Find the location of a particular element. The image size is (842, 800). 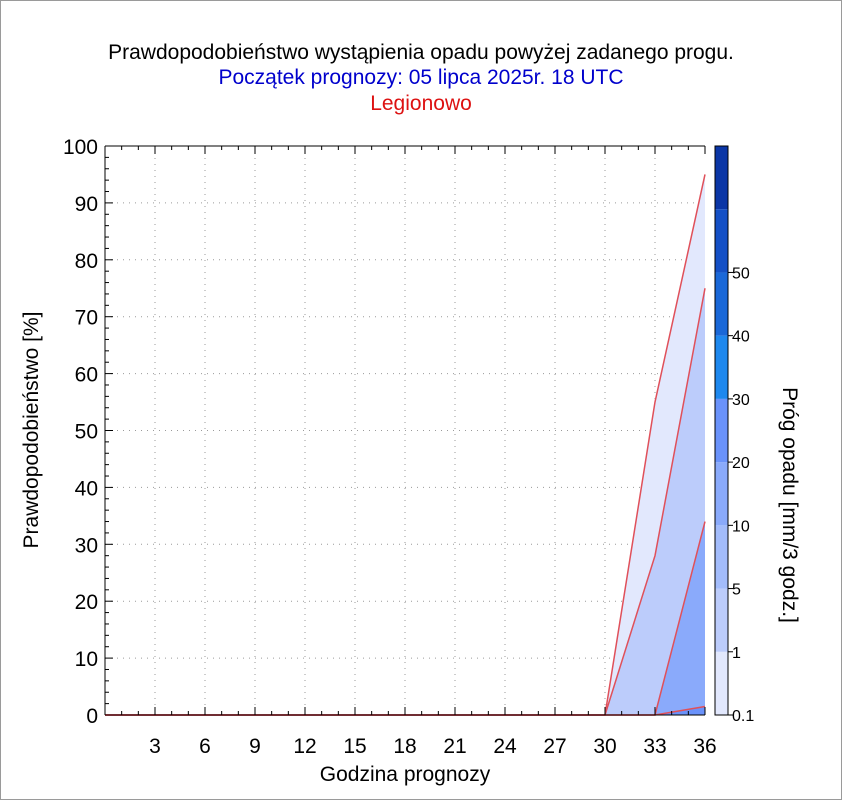

x-tick-label: 24 is located at coordinates (505, 746).